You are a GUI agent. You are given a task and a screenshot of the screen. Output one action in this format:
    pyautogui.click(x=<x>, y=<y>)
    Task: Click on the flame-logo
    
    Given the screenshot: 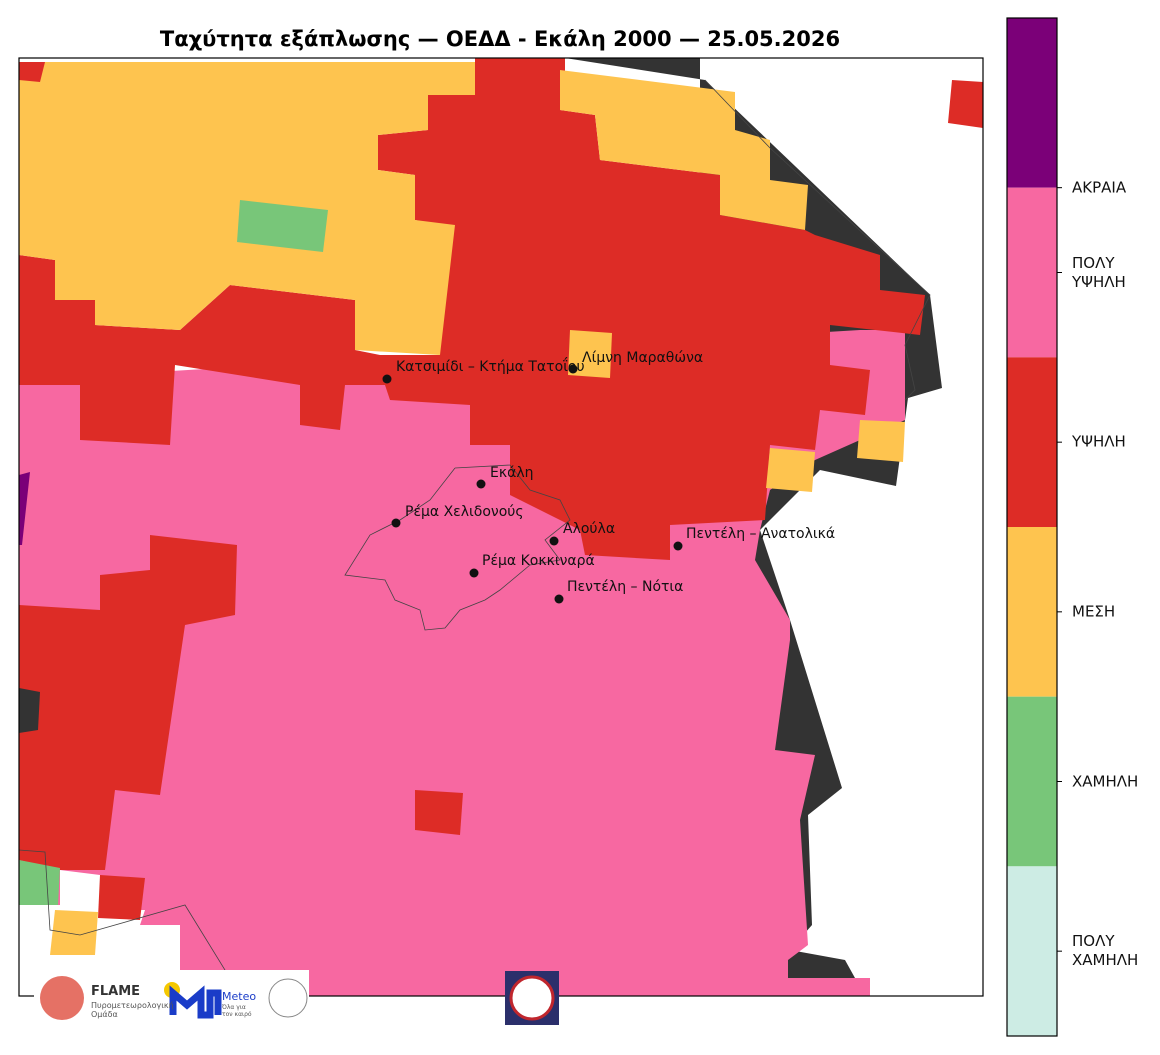 What is the action you would take?
    pyautogui.click(x=62, y=998)
    